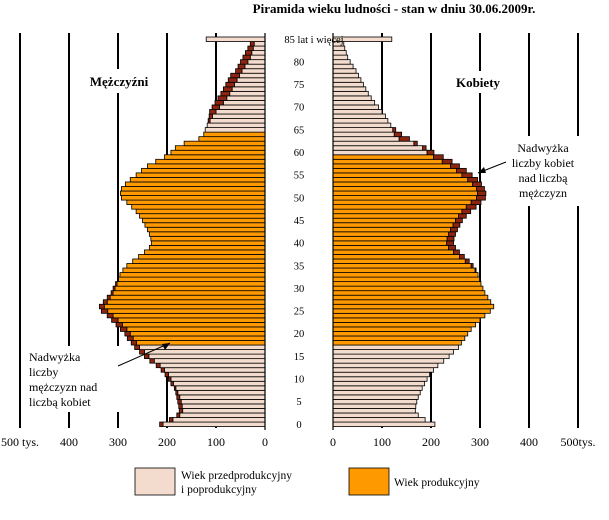 The image size is (609, 520). I want to click on age-tick-label: 0, so click(298, 425).